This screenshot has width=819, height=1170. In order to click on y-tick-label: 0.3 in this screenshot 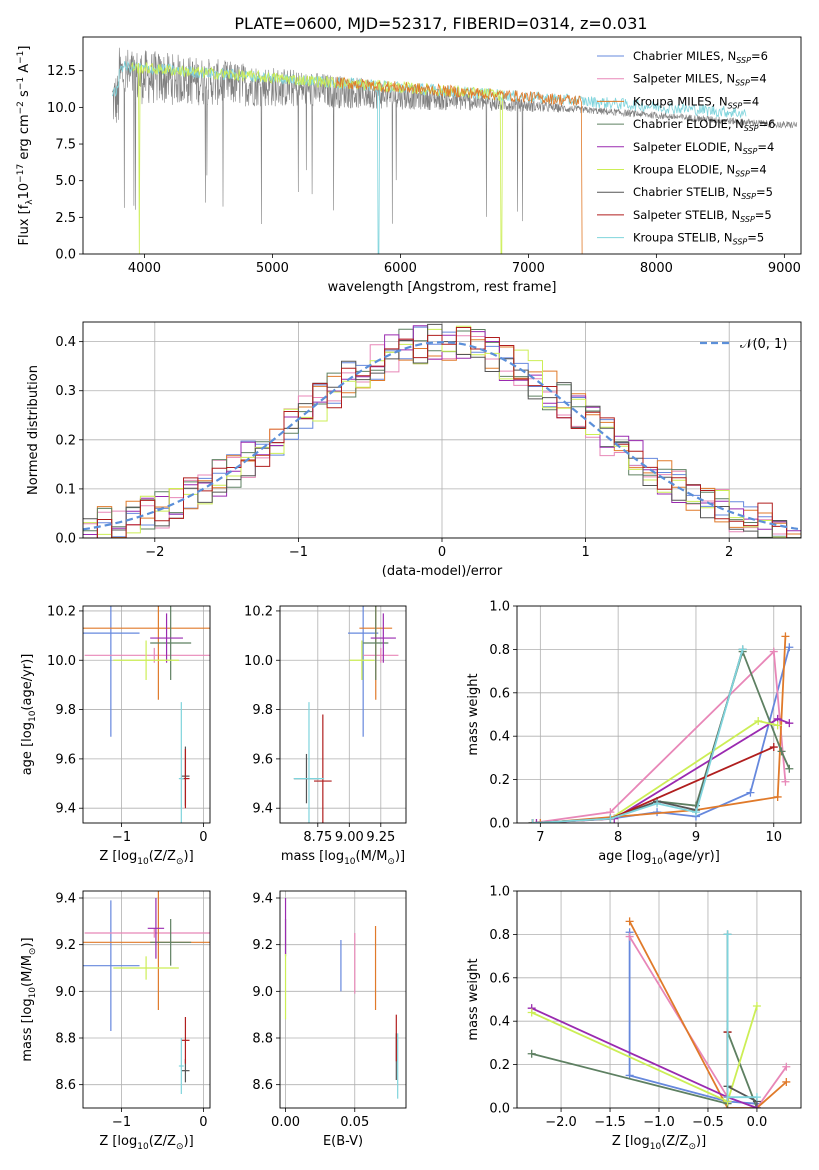, I will do `click(65, 391)`.